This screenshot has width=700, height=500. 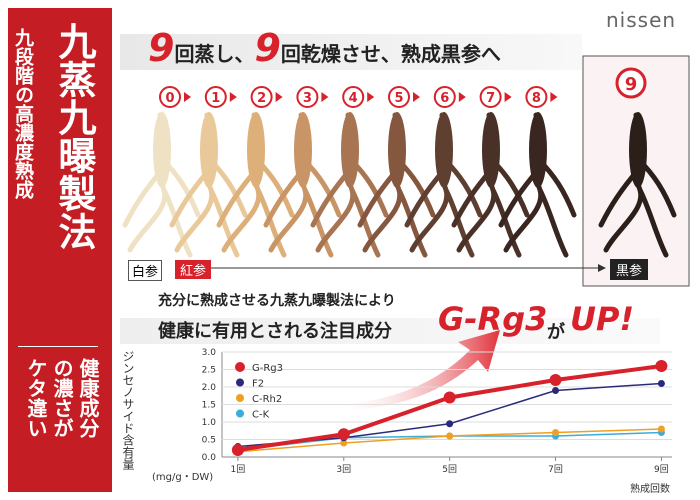 I want to click on legend-label: G-Rg3, so click(x=267, y=368).